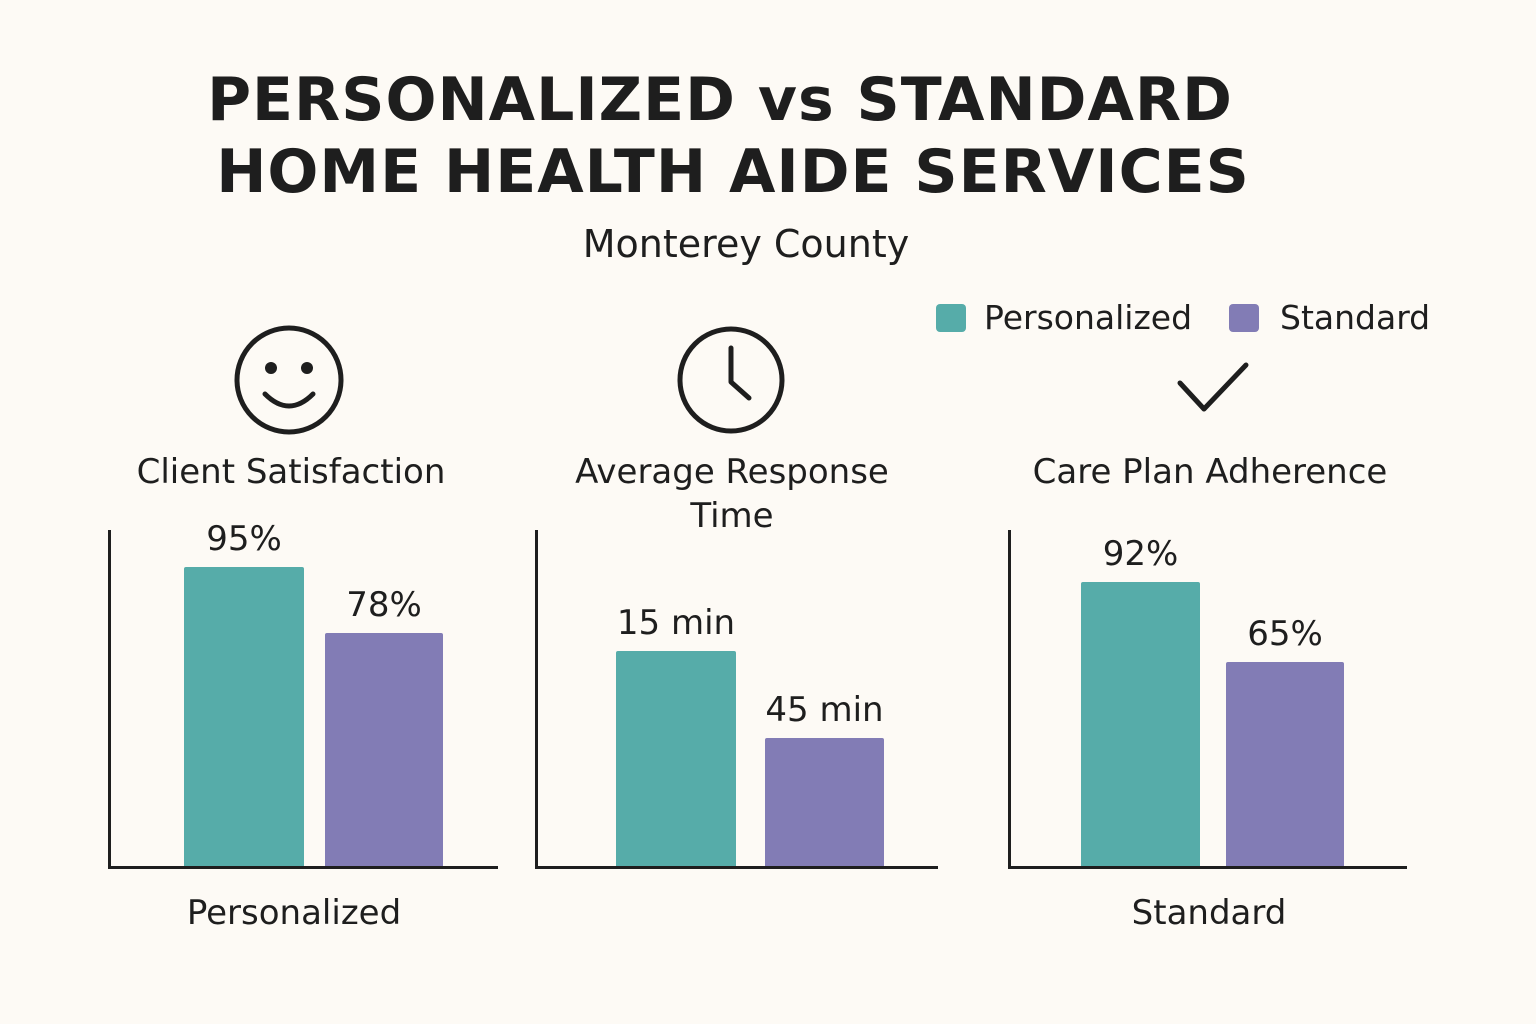  Describe the element at coordinates (384, 604) in the screenshot. I see `data-label: 78%` at that location.